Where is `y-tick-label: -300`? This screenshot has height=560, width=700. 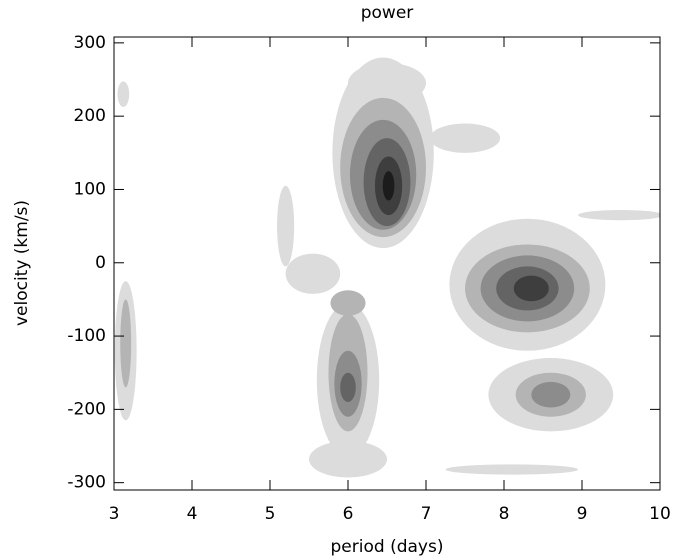 y-tick-label: -300 is located at coordinates (86, 483).